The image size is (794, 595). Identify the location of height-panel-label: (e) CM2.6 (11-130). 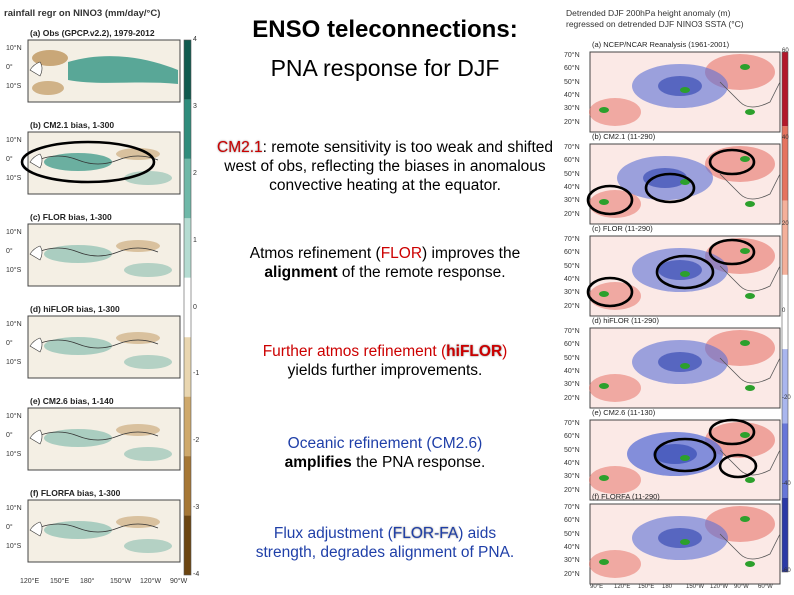
(624, 412).